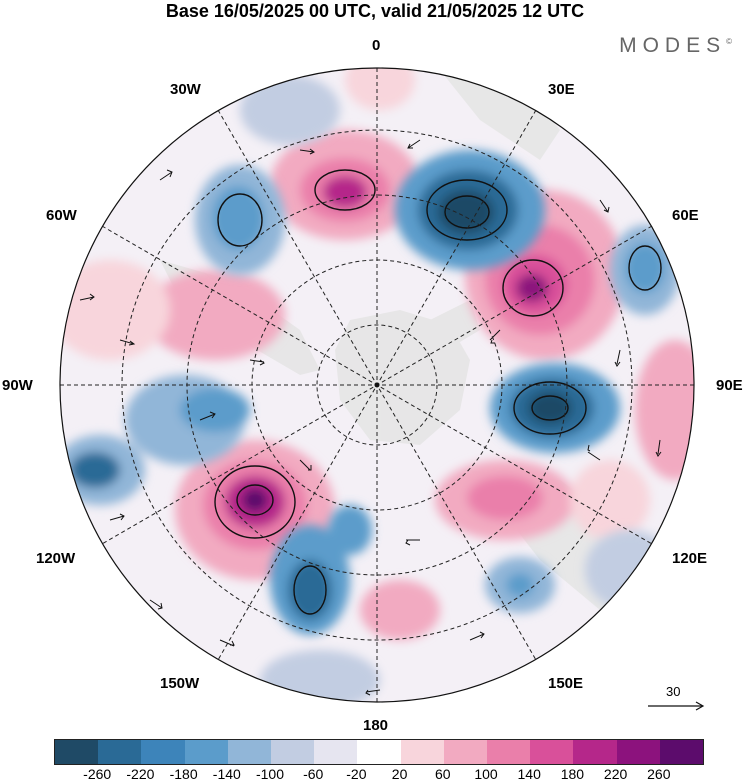  What do you see at coordinates (376, 45) in the screenshot?
I see `lon-label-0: 0` at bounding box center [376, 45].